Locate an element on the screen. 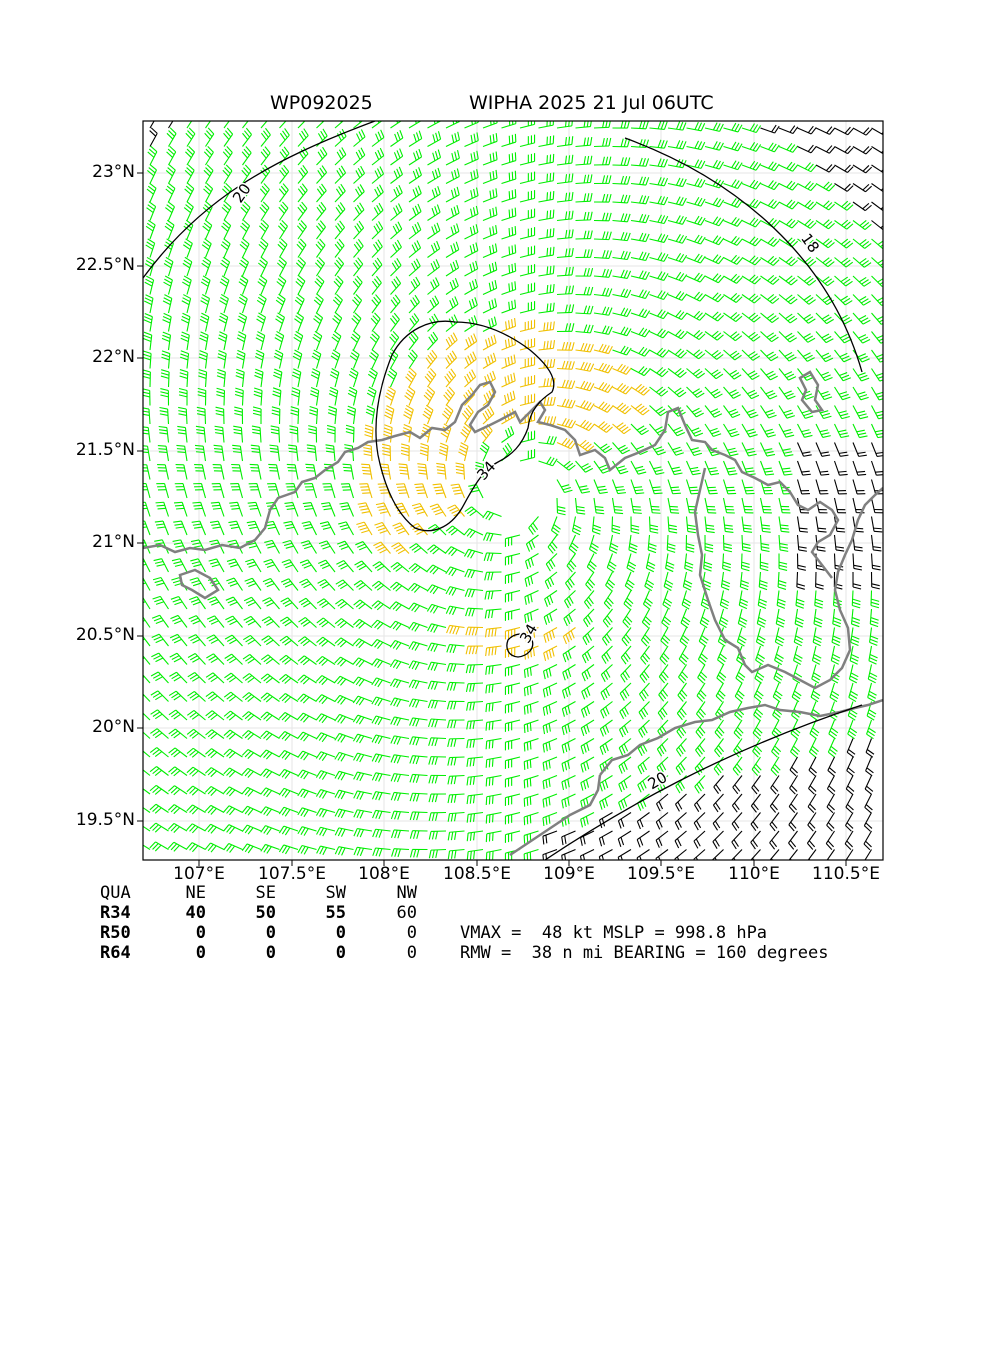  r50-sw: 0 is located at coordinates (331, 933).